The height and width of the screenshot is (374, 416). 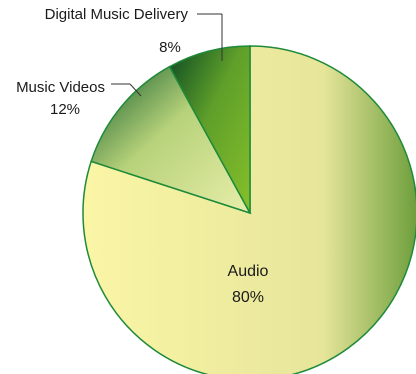 What do you see at coordinates (209, 129) in the screenshot?
I see `pie-slice-digital-music-delivery` at bounding box center [209, 129].